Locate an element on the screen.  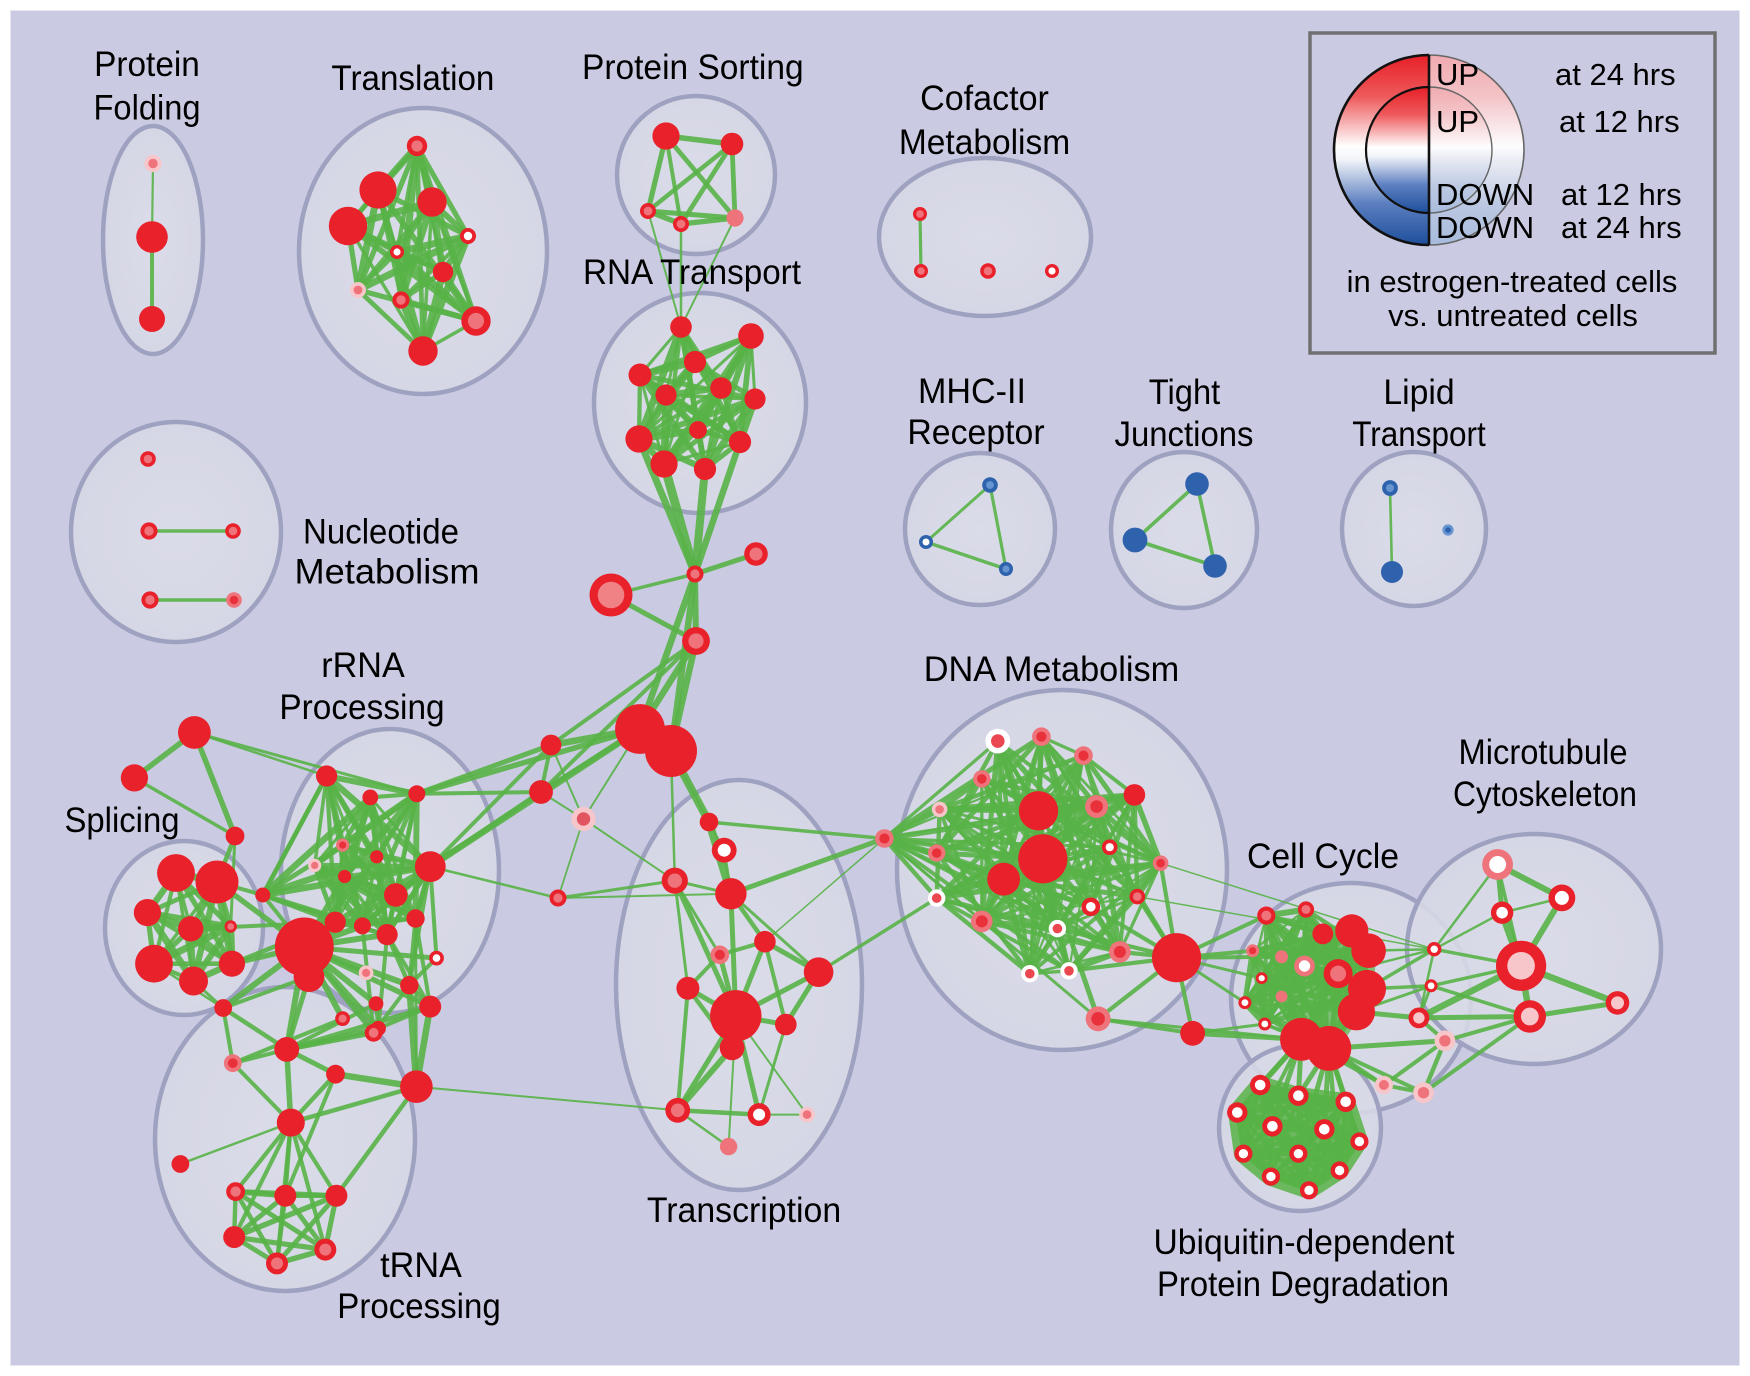
svg-text: in estrogen-treated cells is located at coordinates (1512, 281).